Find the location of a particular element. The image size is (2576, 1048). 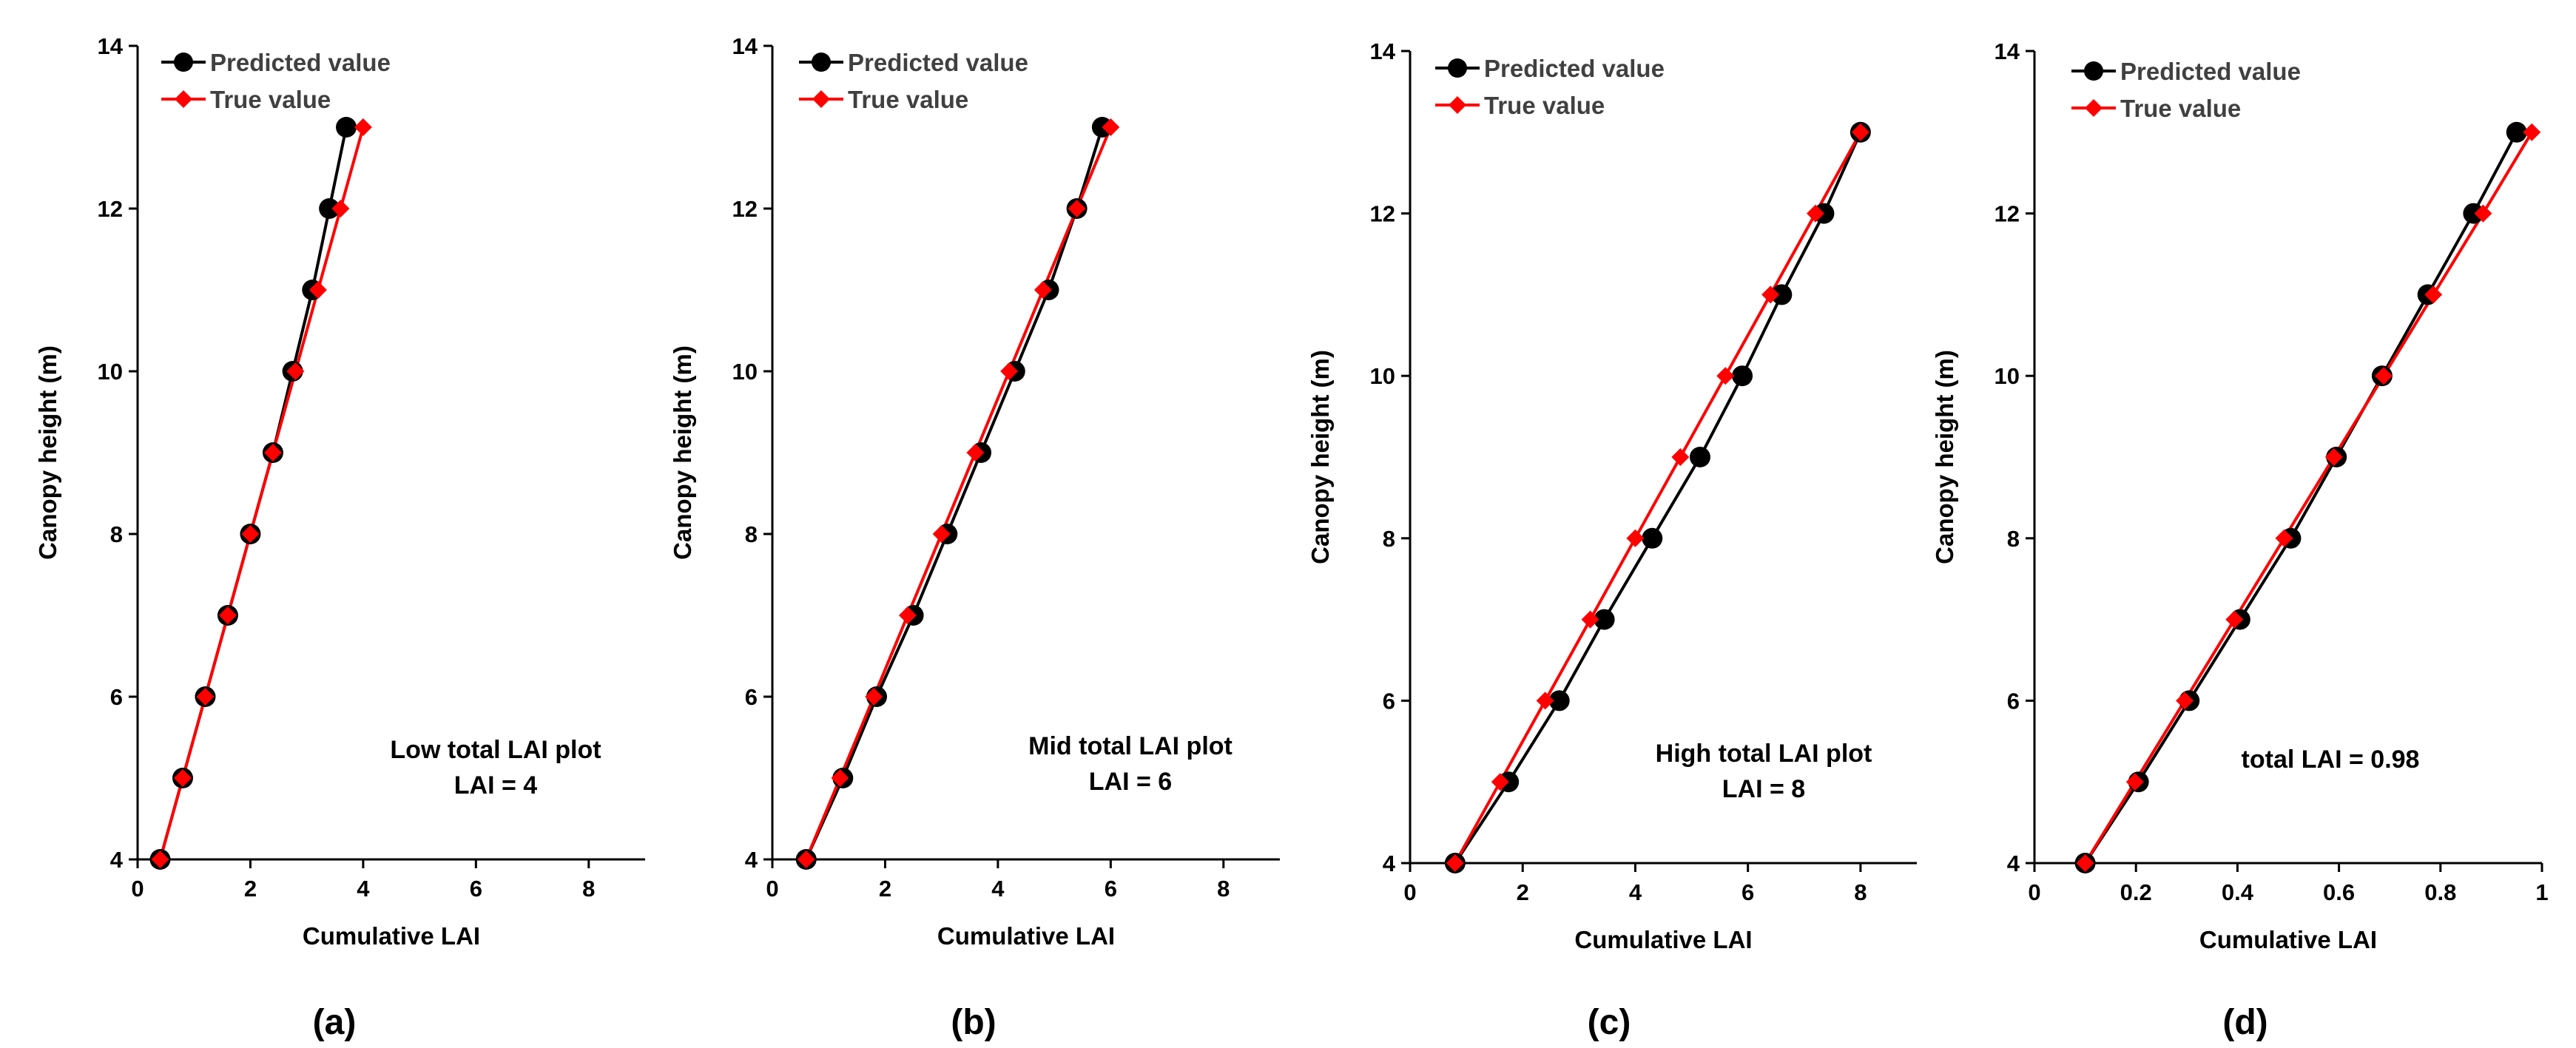

x-tick-label: 0.4 is located at coordinates (2238, 892).